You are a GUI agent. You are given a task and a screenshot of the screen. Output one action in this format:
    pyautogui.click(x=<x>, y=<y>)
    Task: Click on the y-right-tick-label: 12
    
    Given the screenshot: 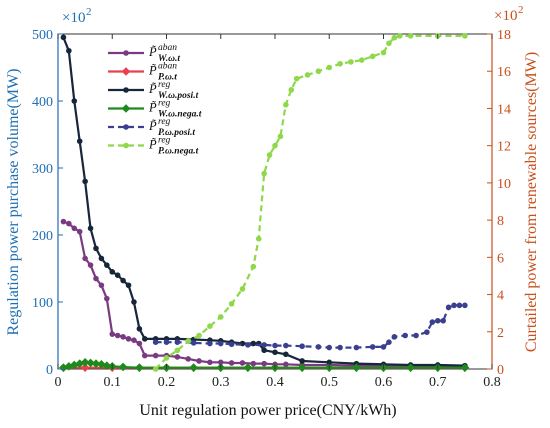 What is the action you would take?
    pyautogui.click(x=504, y=147)
    